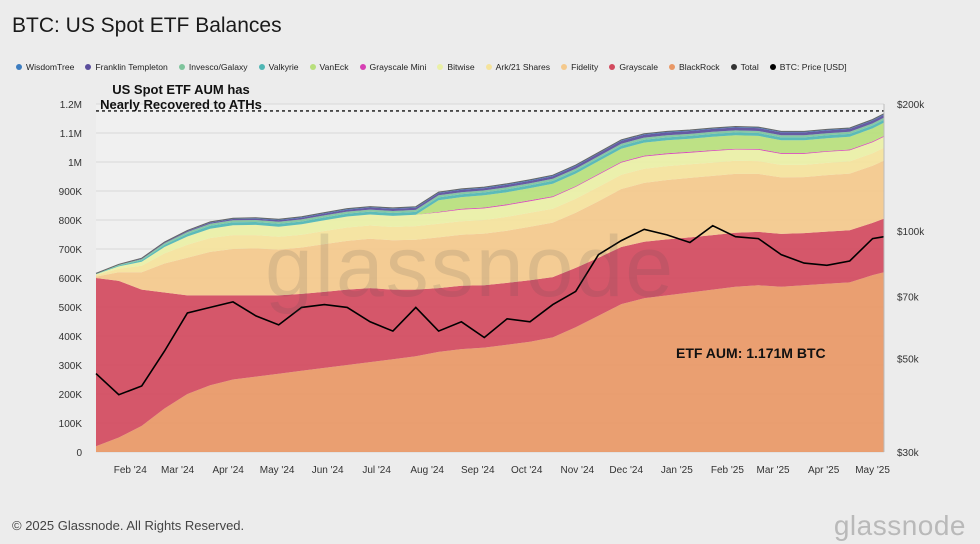  I want to click on legend-item: Grayscale Mini, so click(393, 67).